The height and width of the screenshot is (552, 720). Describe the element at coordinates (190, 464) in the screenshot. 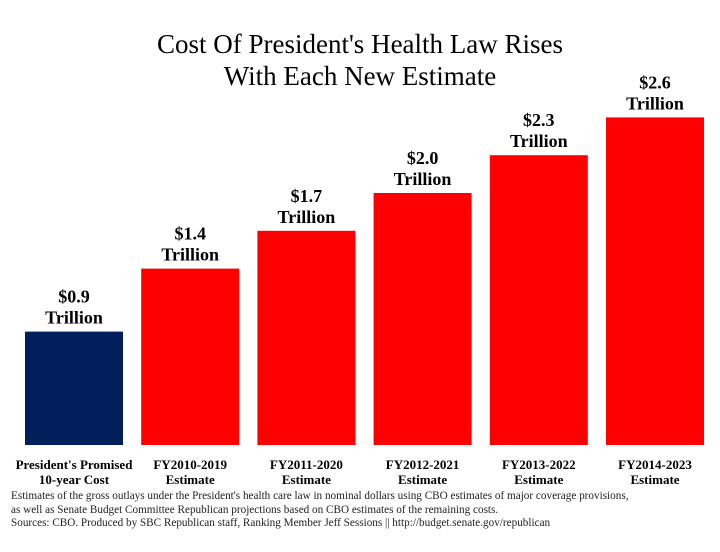

I see `category-label-1-line-1: FY2010-2019` at that location.